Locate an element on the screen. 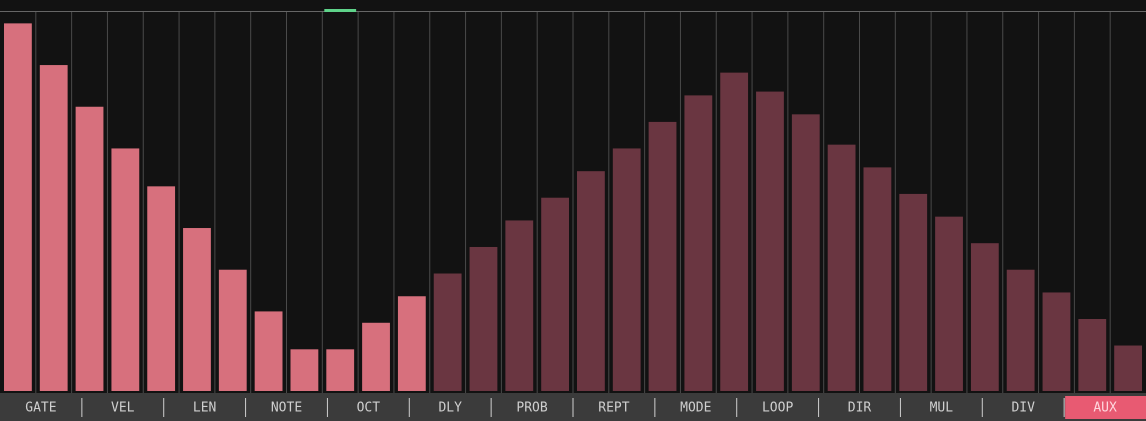 This screenshot has width=1146, height=421. tab-label: GATE is located at coordinates (40, 408).